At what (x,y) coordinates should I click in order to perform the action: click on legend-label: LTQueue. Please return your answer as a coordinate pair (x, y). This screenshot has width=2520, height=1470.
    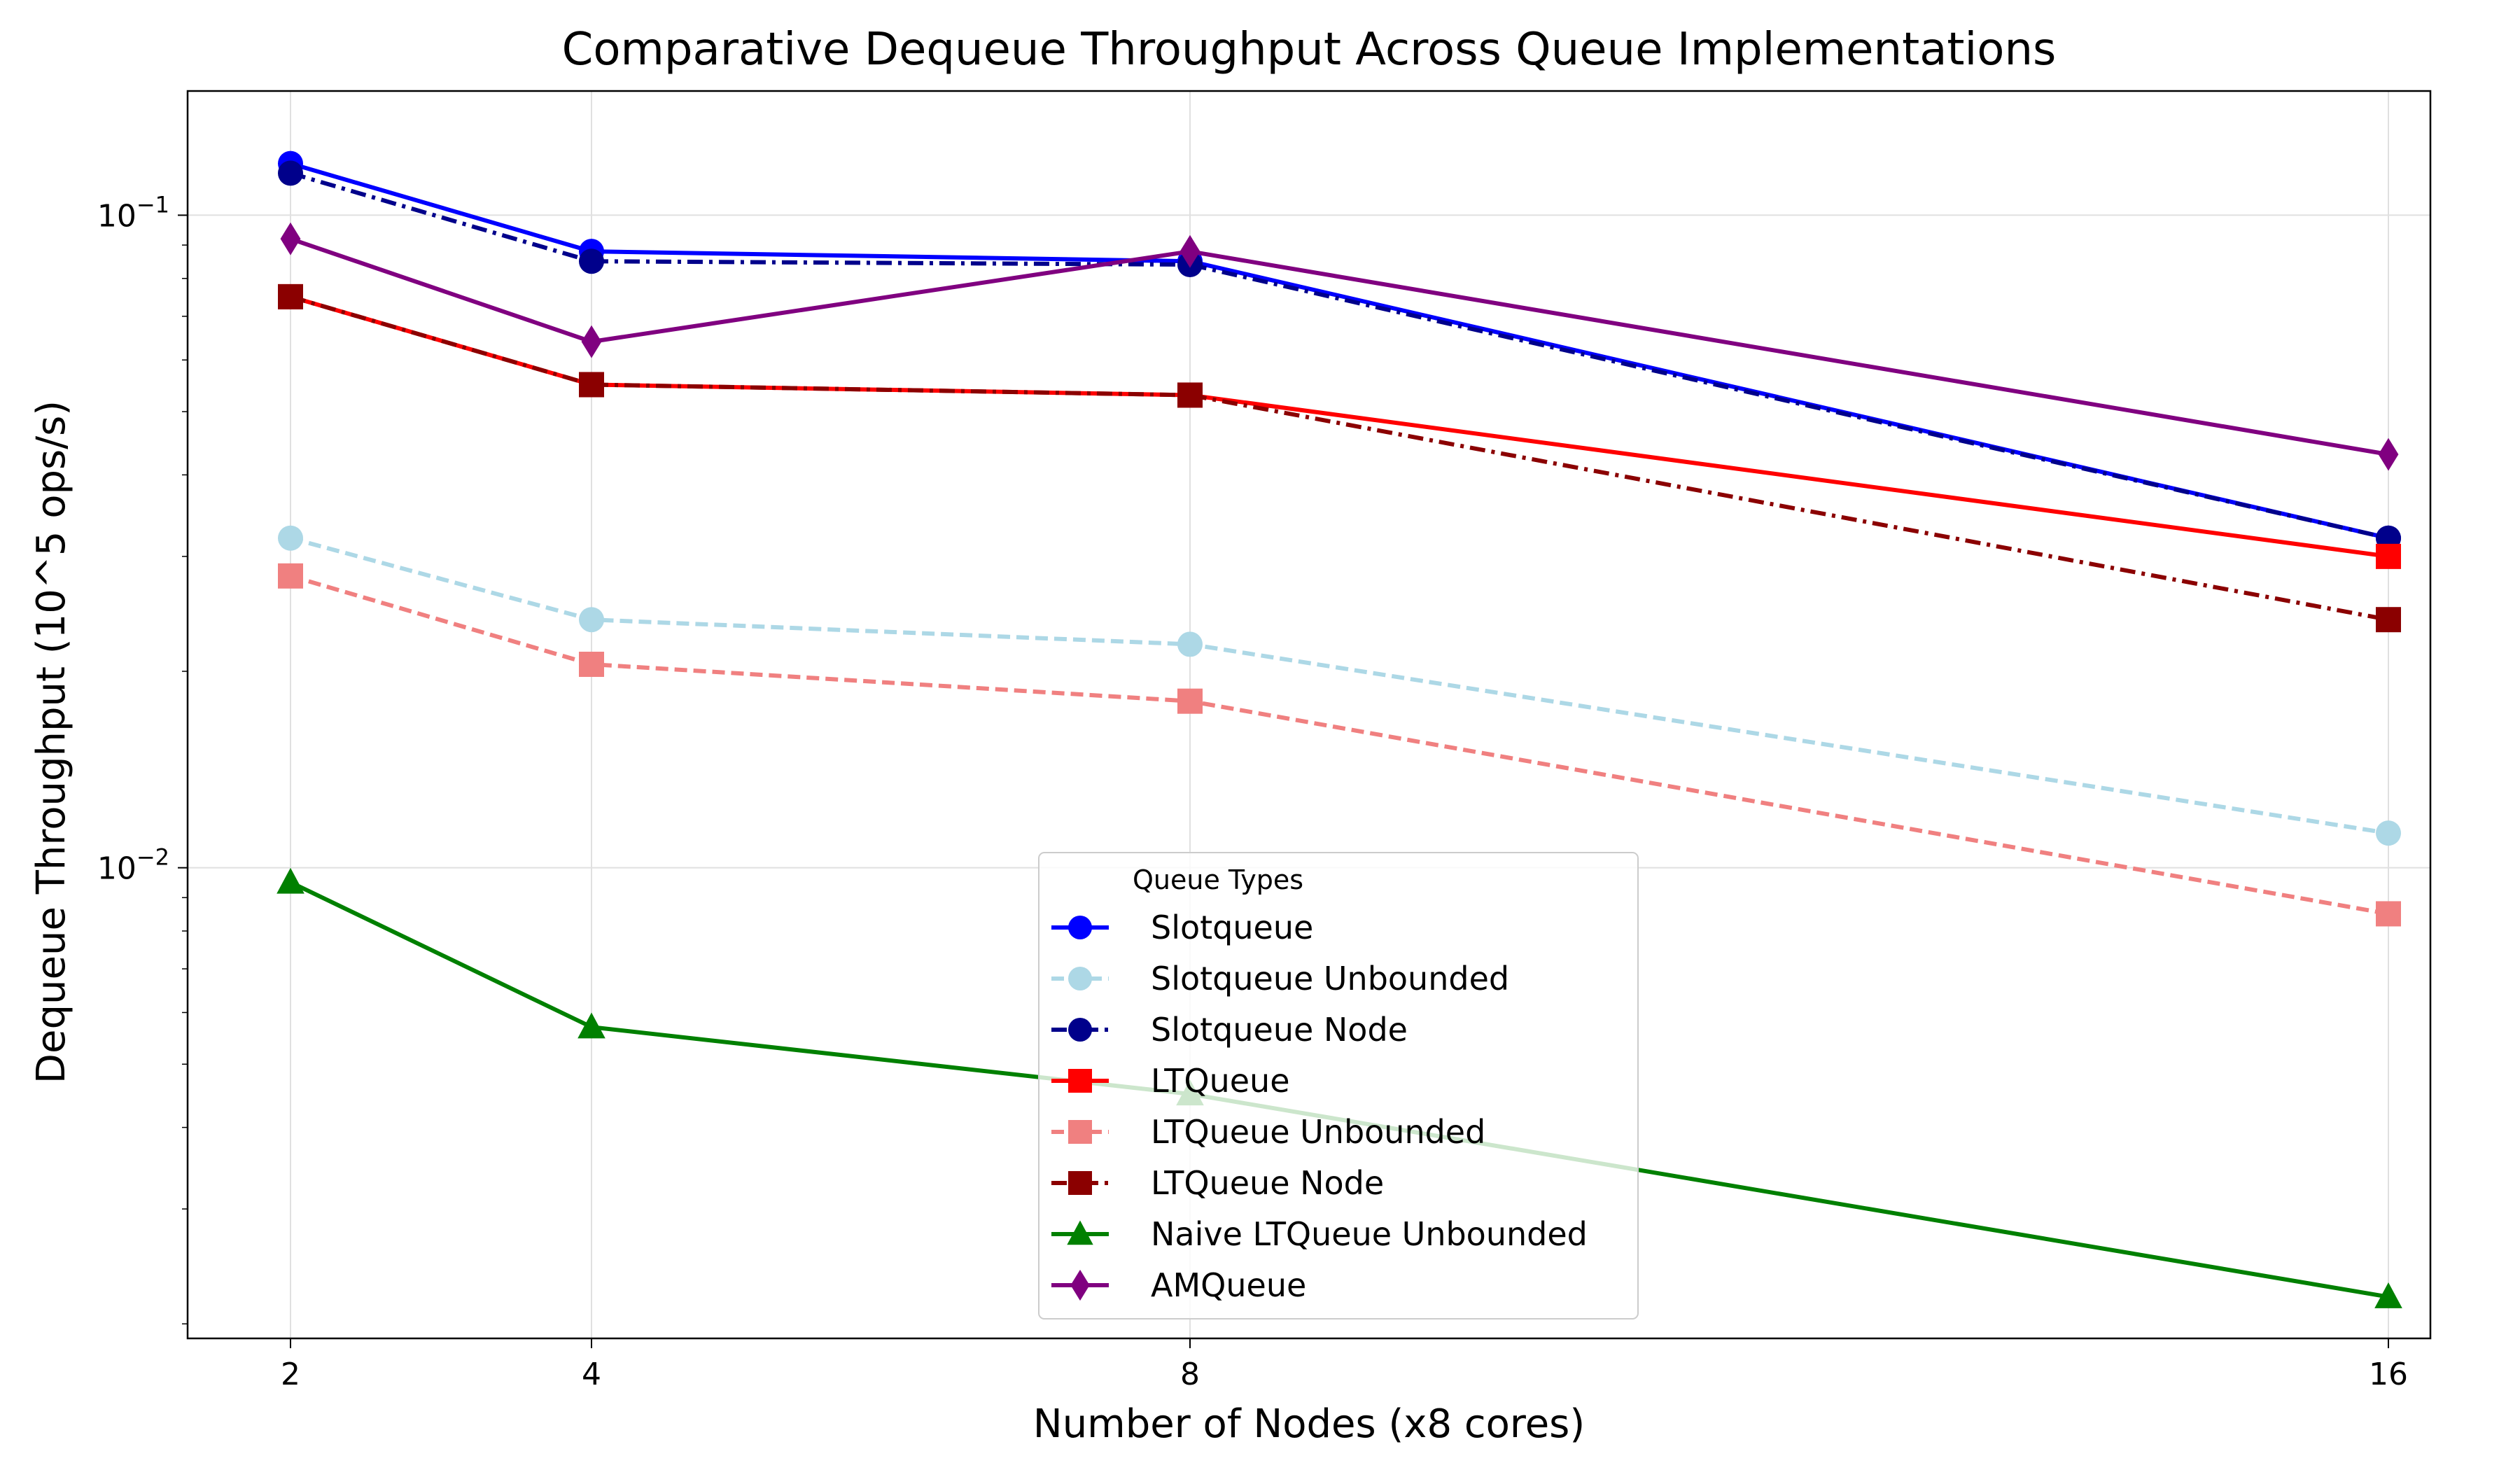
    Looking at the image, I should click on (1220, 1081).